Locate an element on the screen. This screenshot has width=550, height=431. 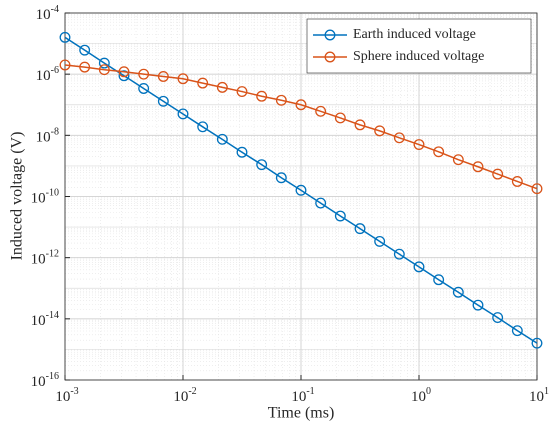
y-tick-label-power: -8 is located at coordinates (55, 132).